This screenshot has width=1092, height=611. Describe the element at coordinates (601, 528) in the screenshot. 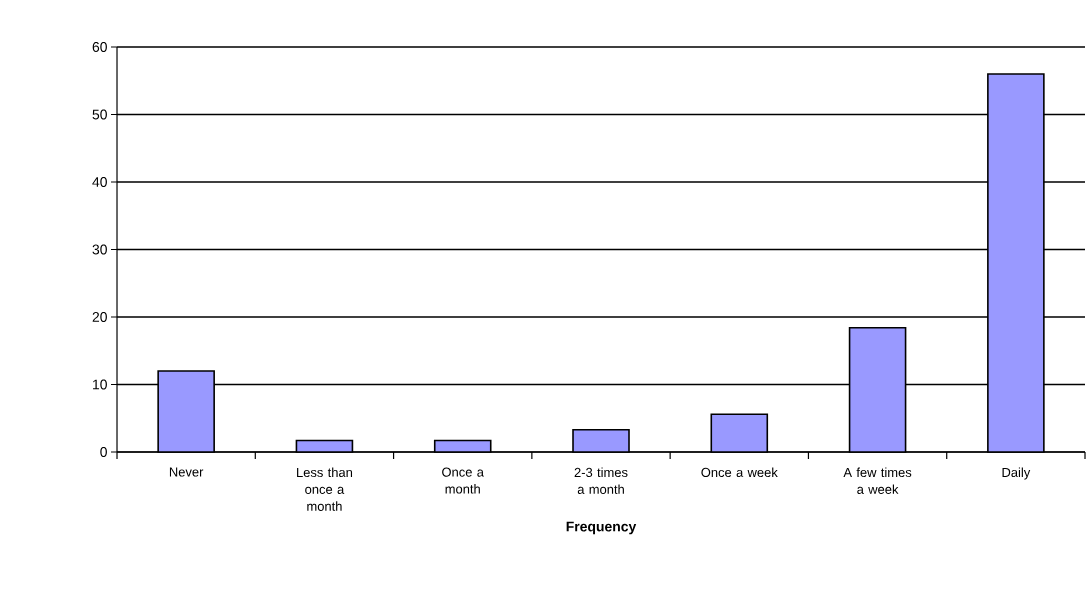

I see `x-axis-title: Frequency` at that location.